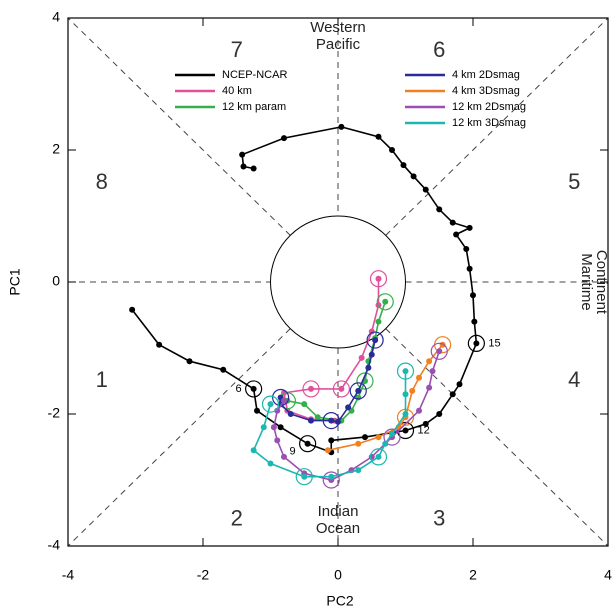 The height and width of the screenshot is (613, 612). What do you see at coordinates (237, 91) in the screenshot?
I see `legend-label: 40 km` at bounding box center [237, 91].